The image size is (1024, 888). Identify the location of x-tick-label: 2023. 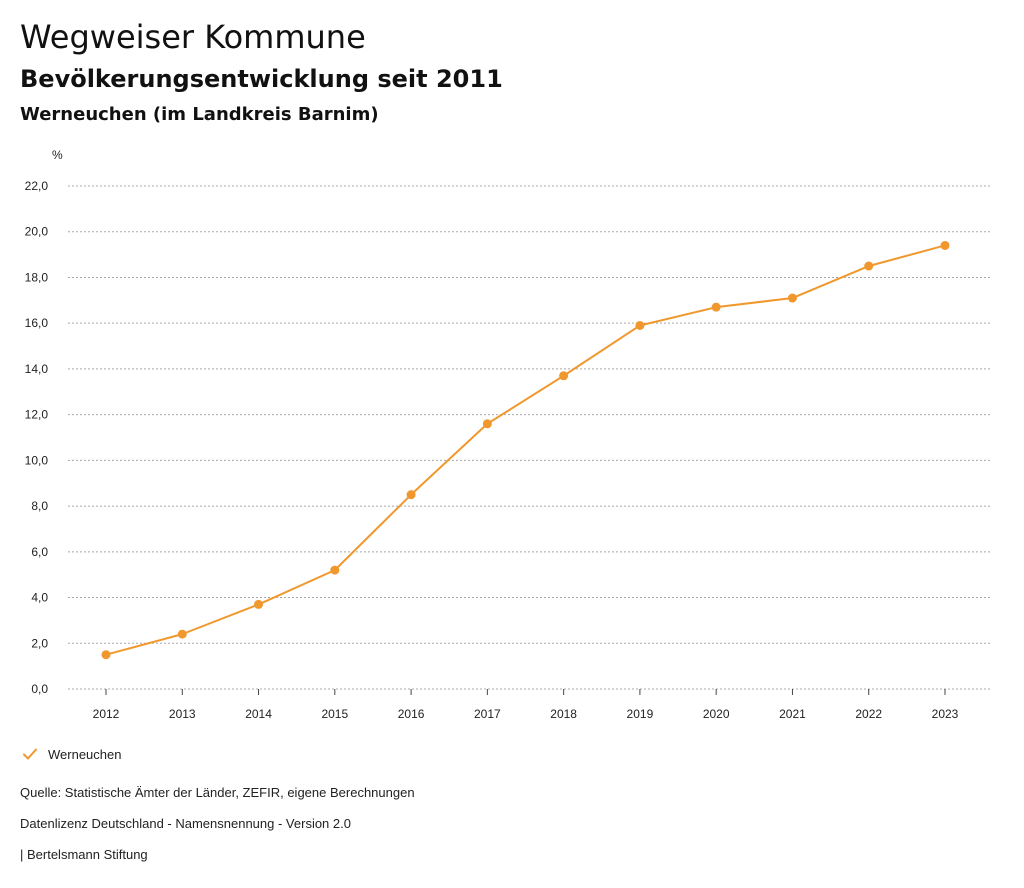
(945, 714).